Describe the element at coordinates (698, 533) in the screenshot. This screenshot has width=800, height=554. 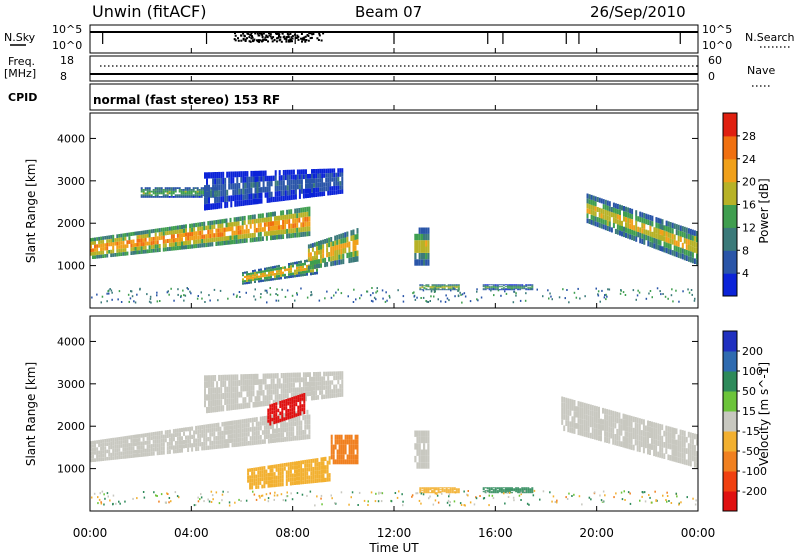
I see `xtick-label-6: 00:00` at that location.